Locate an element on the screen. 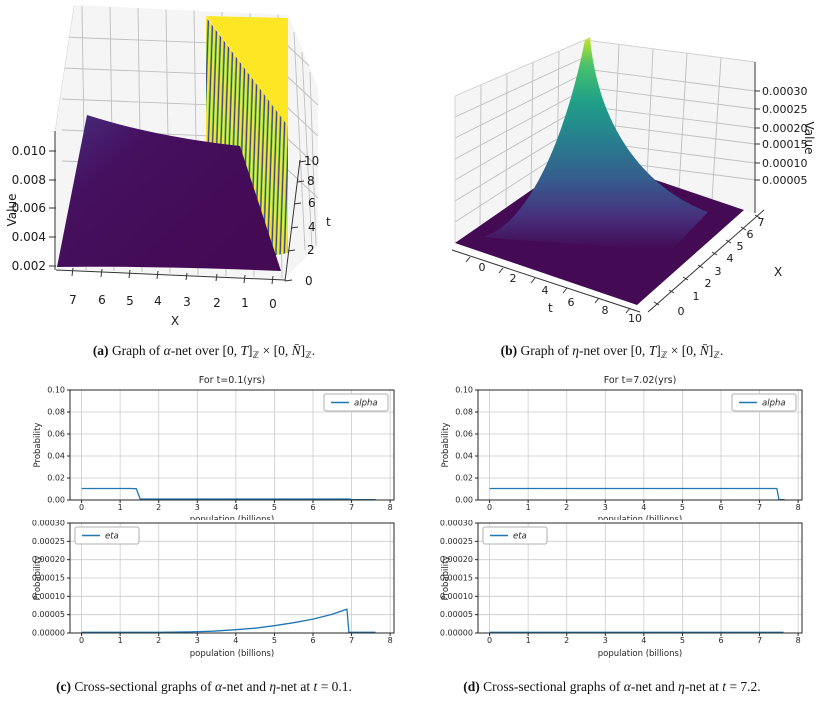 The height and width of the screenshot is (705, 816). z-tick: 0.004 is located at coordinates (29, 237).